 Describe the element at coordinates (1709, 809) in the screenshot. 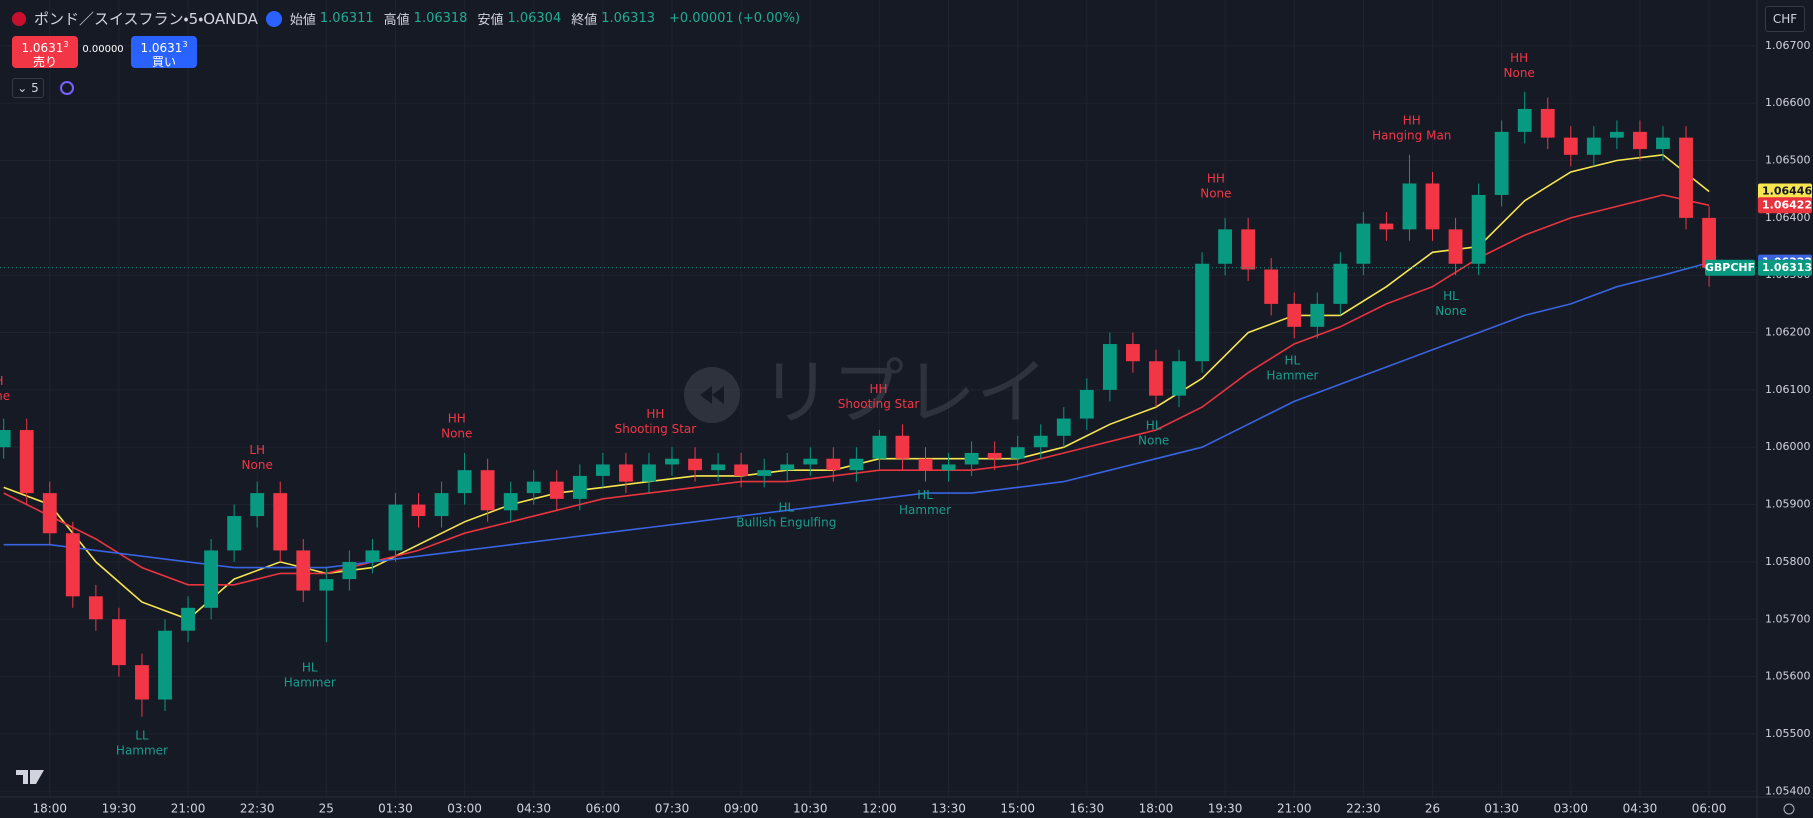

I see `x-tick-label: 06:00` at that location.